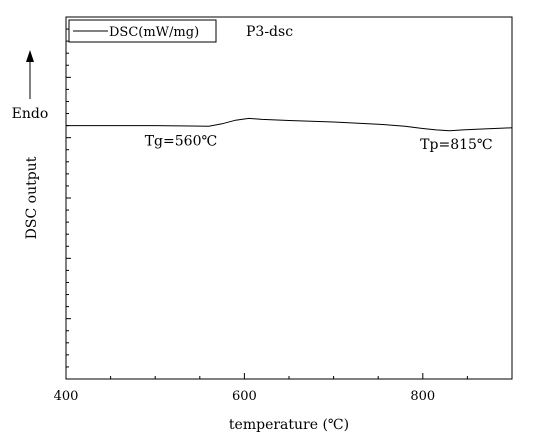 This screenshot has width=544, height=442. I want to click on annotation-tp: Tp=815℃, so click(456, 145).